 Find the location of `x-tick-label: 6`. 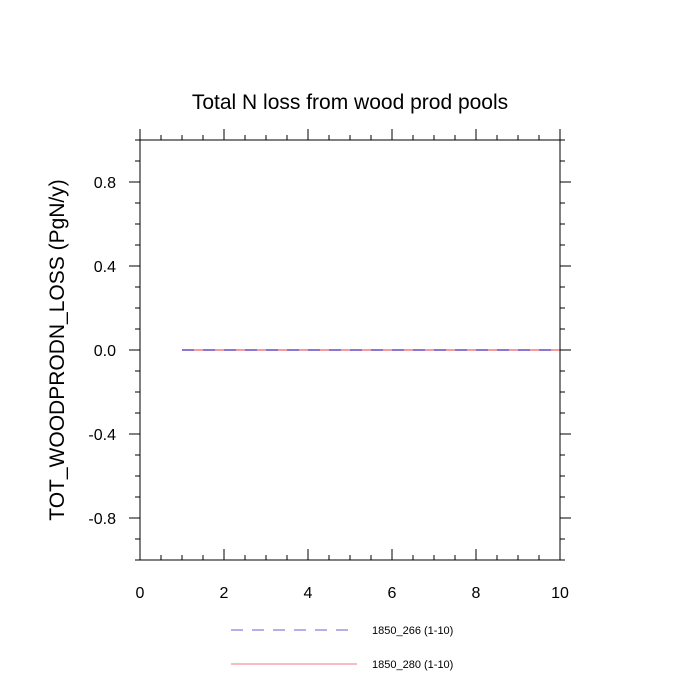

x-tick-label: 6 is located at coordinates (392, 593).